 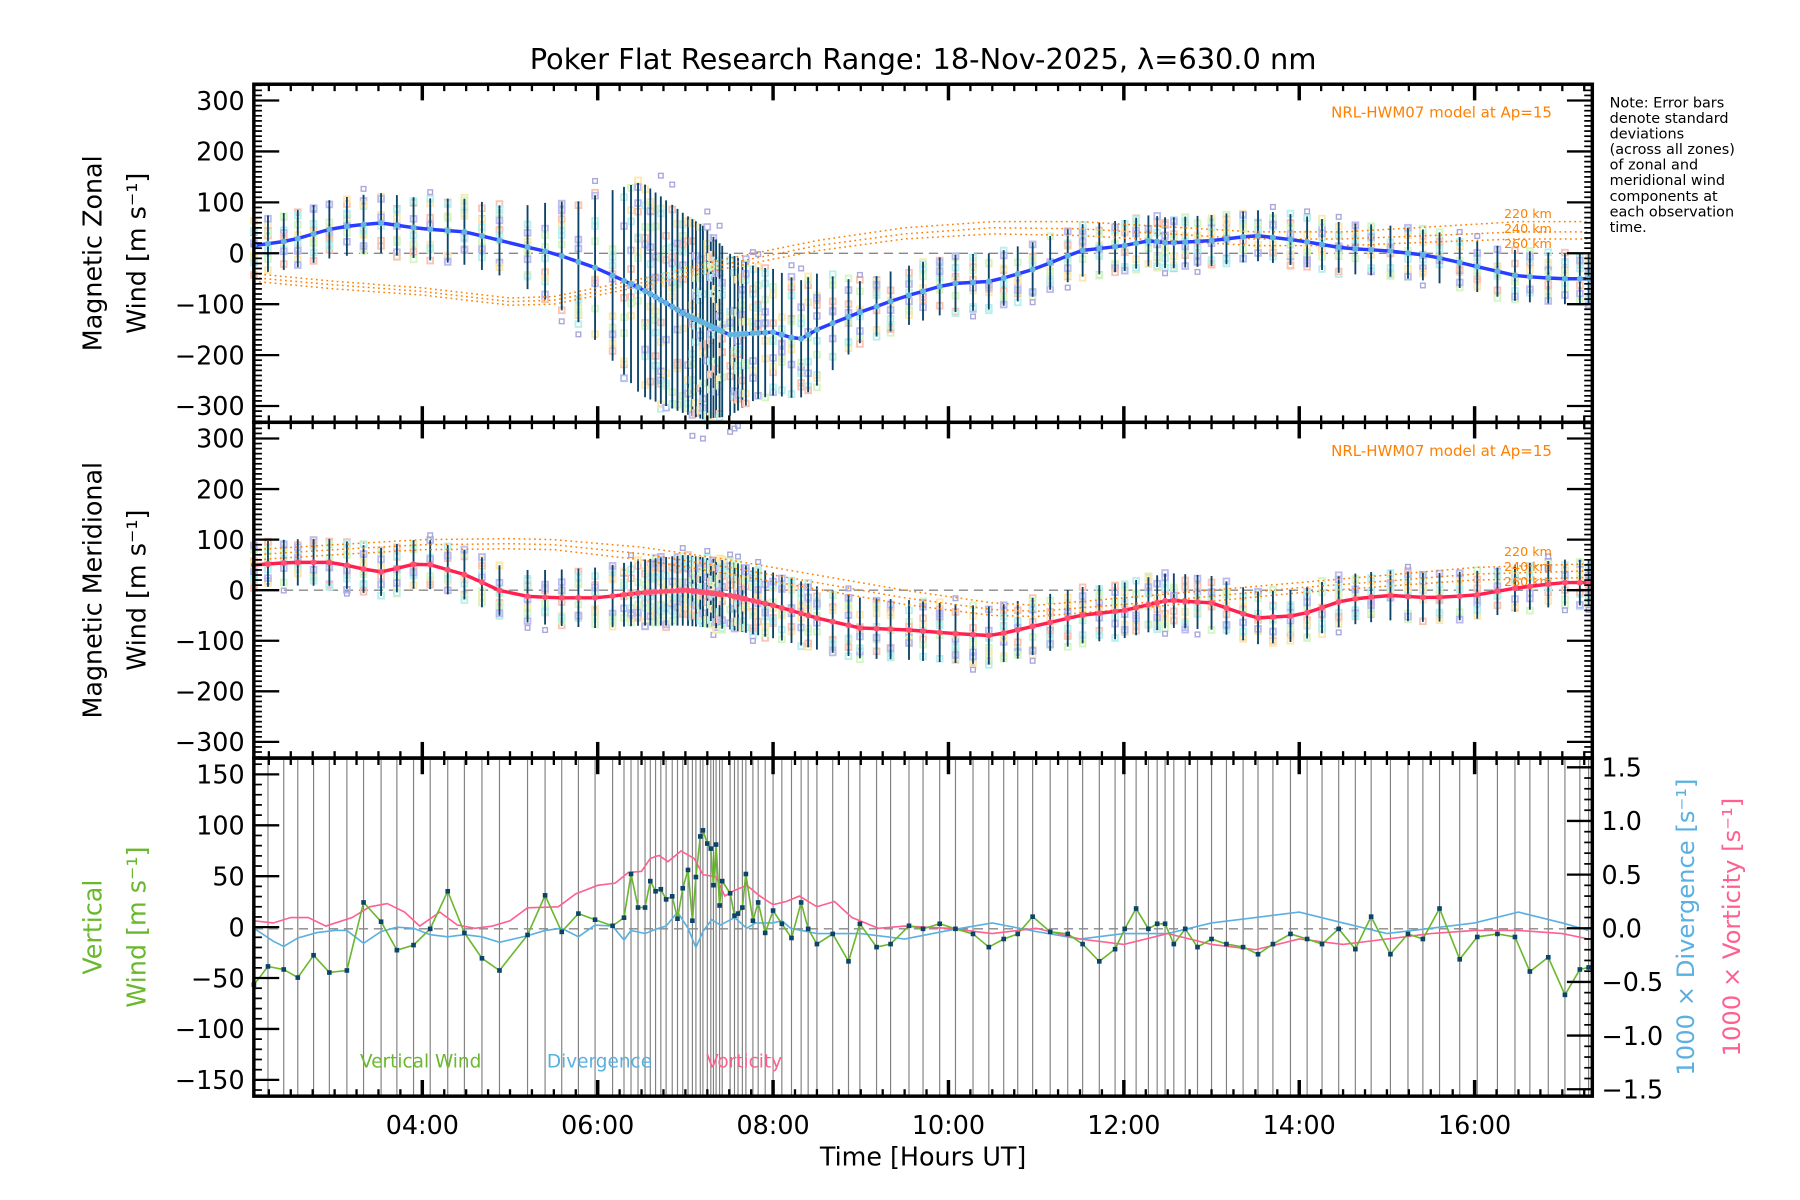 I want to click on note-line: of zonal and, so click(x=1654, y=166).